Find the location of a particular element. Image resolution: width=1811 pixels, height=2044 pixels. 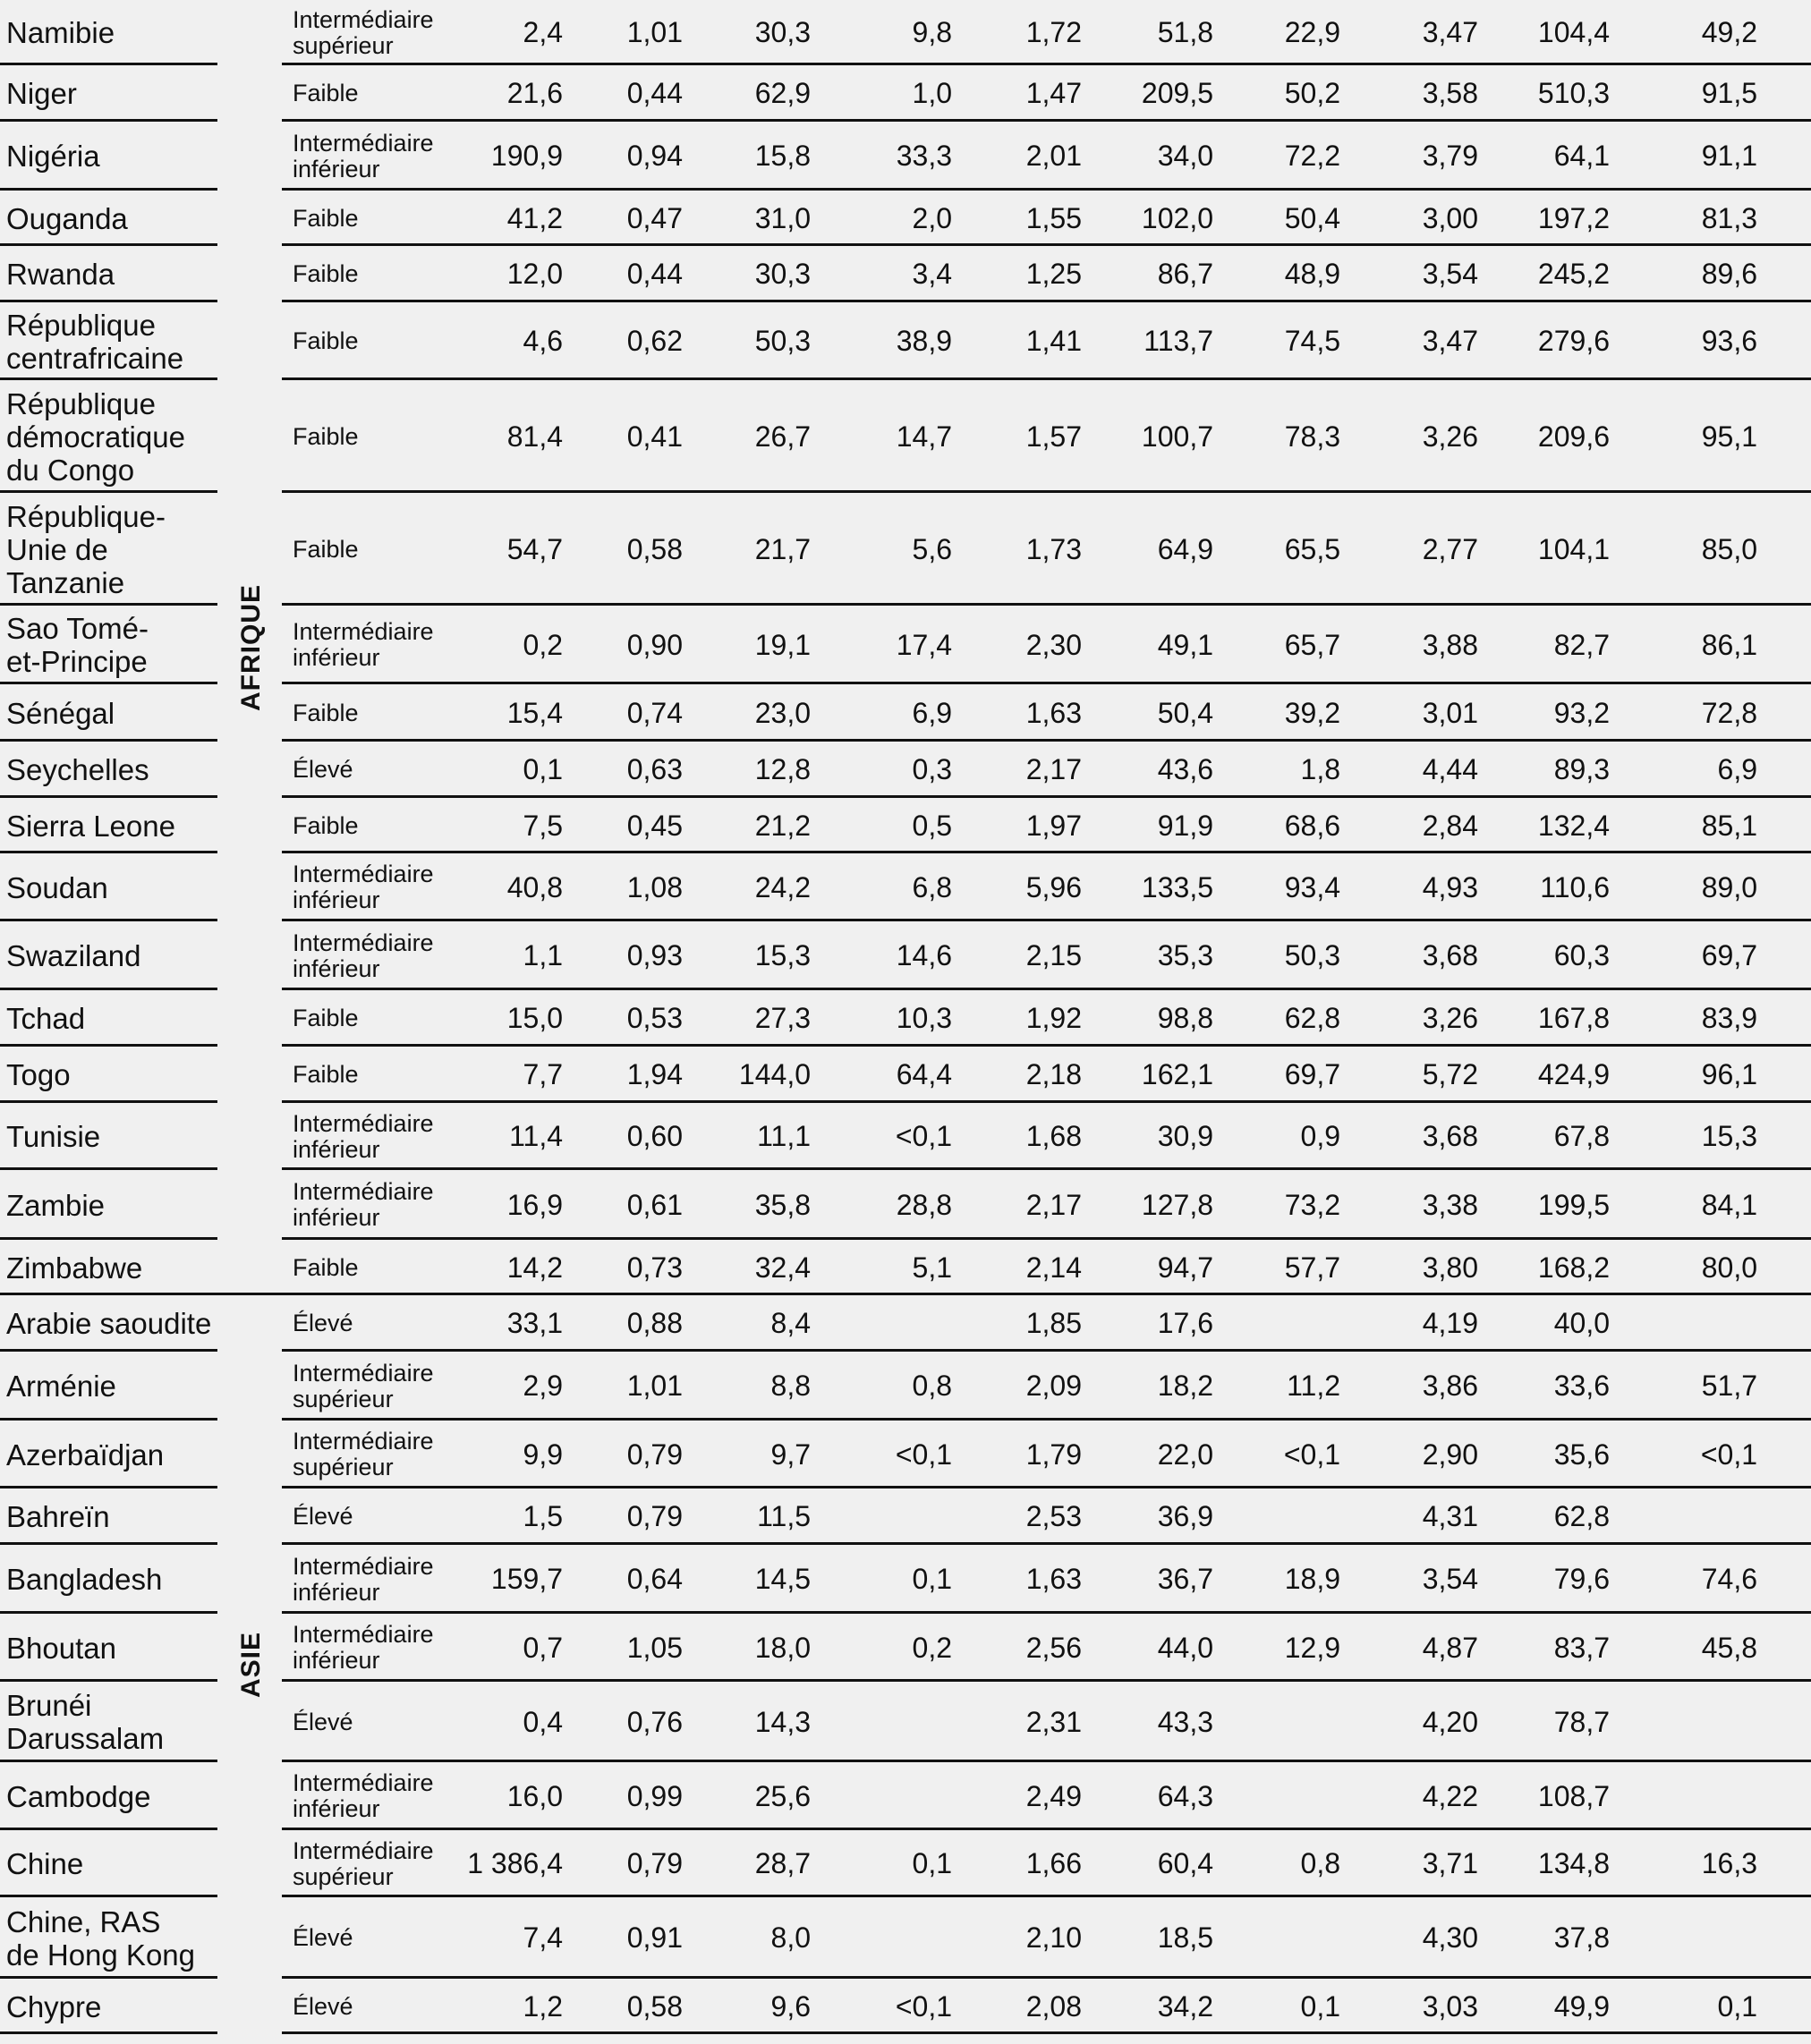

value-cell: 110,6 is located at coordinates (1575, 886).